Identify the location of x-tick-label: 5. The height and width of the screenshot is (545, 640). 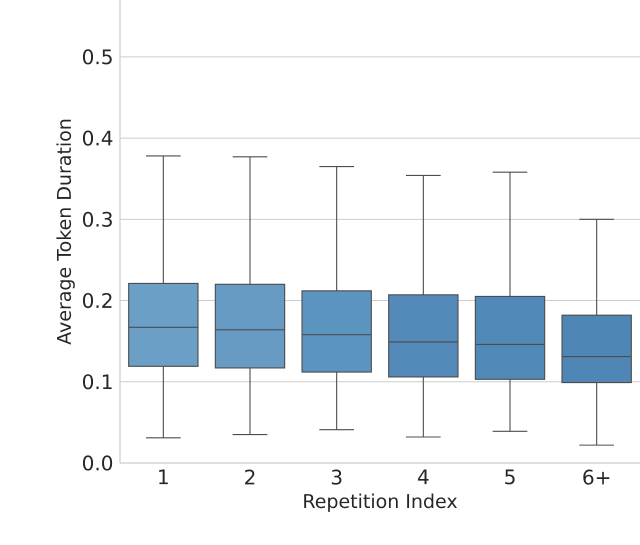
(510, 477).